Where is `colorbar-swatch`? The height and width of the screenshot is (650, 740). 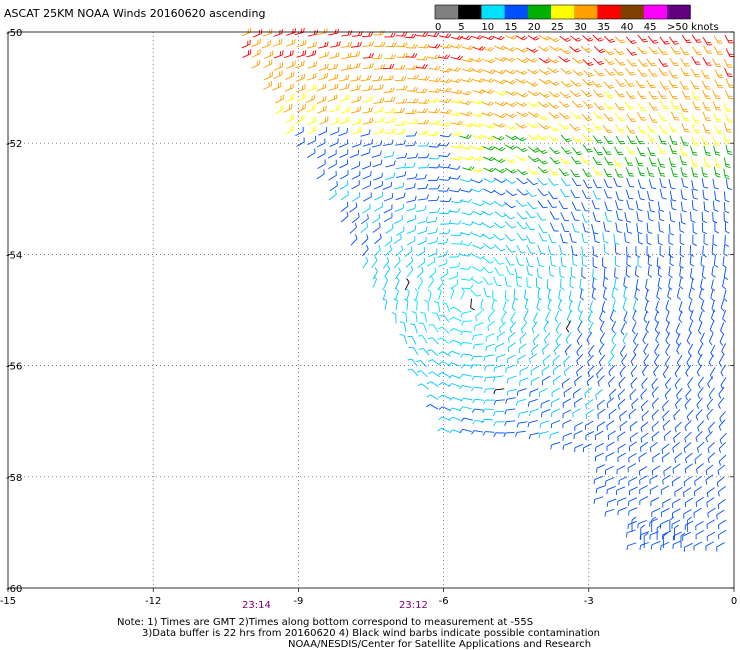 colorbar-swatch is located at coordinates (447, 12).